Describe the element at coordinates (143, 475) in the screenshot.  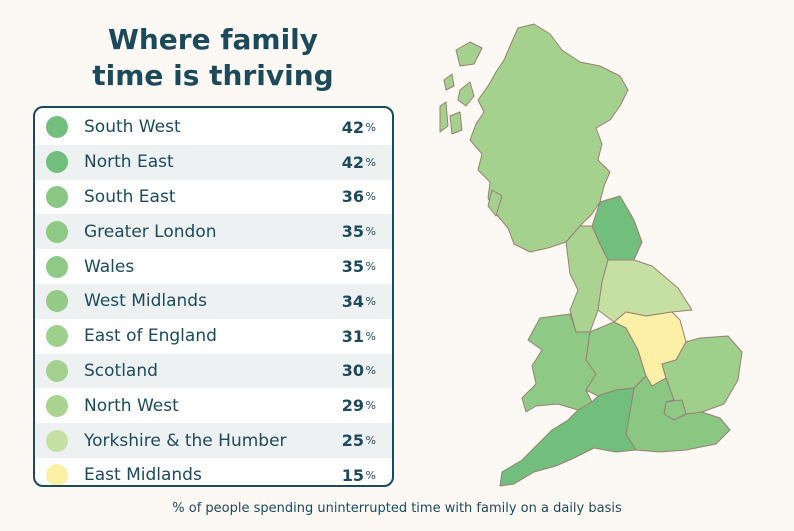
I see `region-name: East Midlands` at that location.